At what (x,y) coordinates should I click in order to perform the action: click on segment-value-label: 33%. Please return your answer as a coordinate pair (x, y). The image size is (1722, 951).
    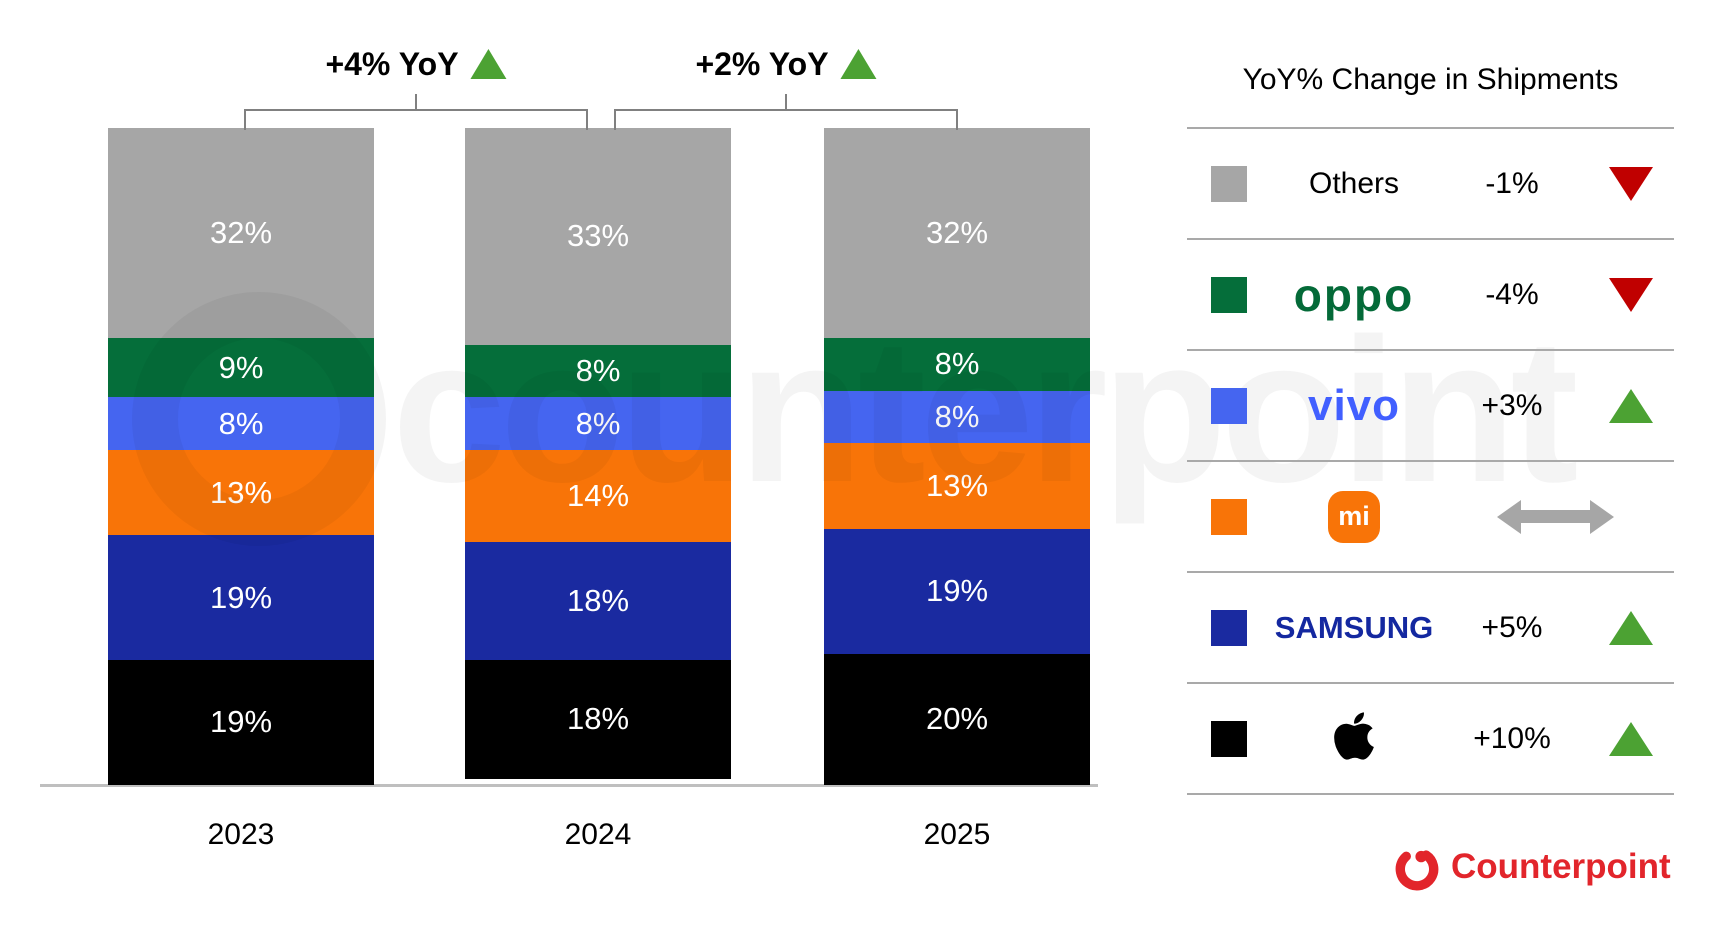
    Looking at the image, I should click on (598, 236).